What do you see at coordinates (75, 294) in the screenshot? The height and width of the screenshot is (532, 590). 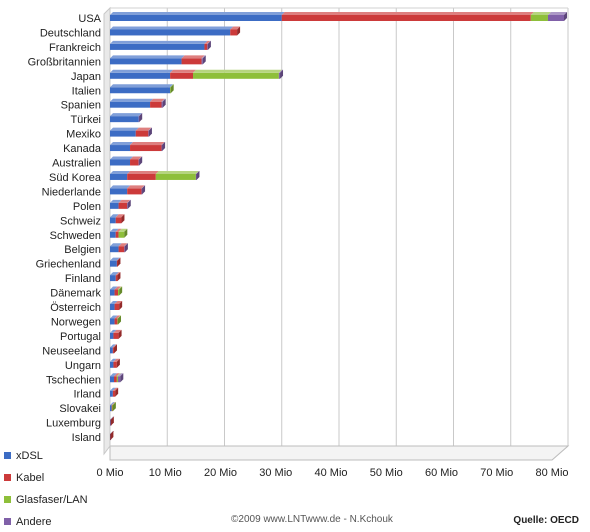 I see `category-label: Dänemark` at bounding box center [75, 294].